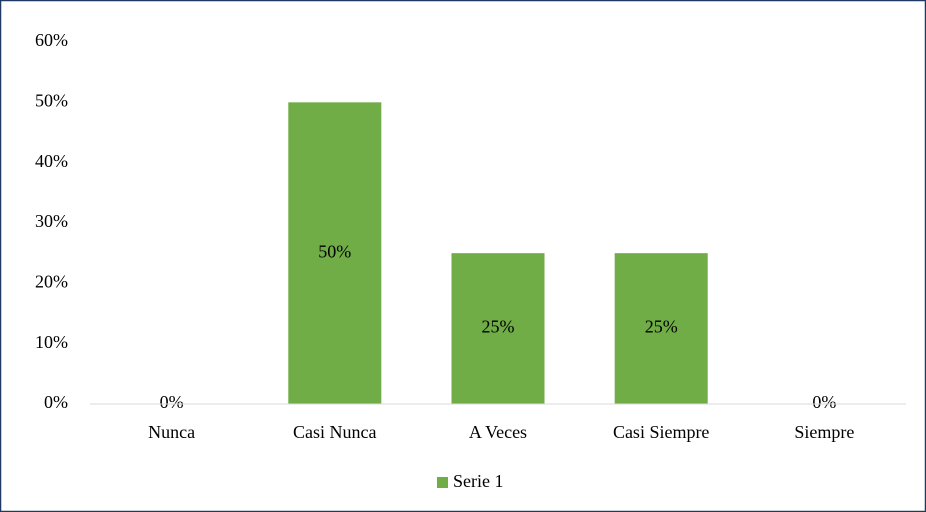 This screenshot has height=512, width=926. I want to click on y-tick-label: 40%, so click(51, 161).